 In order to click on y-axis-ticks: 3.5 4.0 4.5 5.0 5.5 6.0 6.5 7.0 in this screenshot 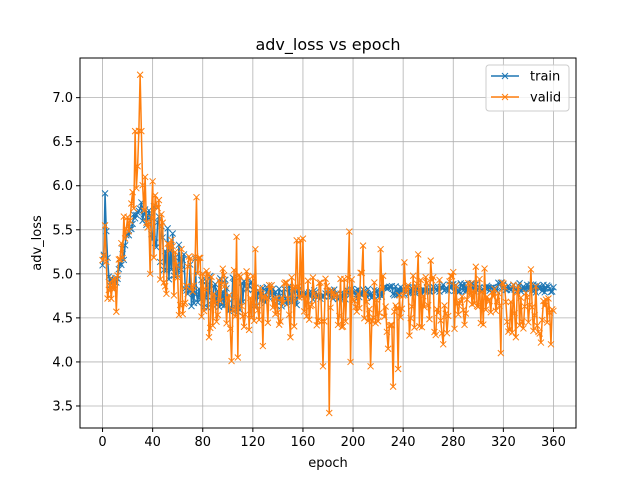, I will do `click(66, 252)`.